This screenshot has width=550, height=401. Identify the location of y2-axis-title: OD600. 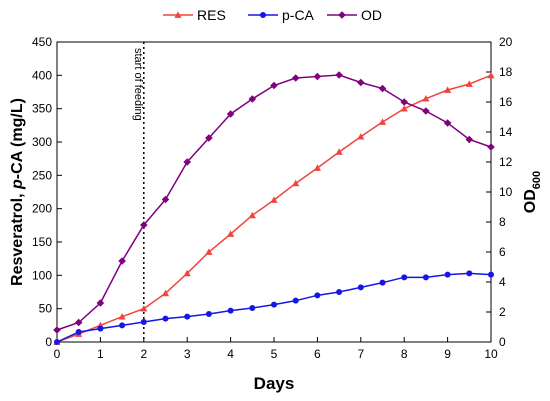
(532, 192).